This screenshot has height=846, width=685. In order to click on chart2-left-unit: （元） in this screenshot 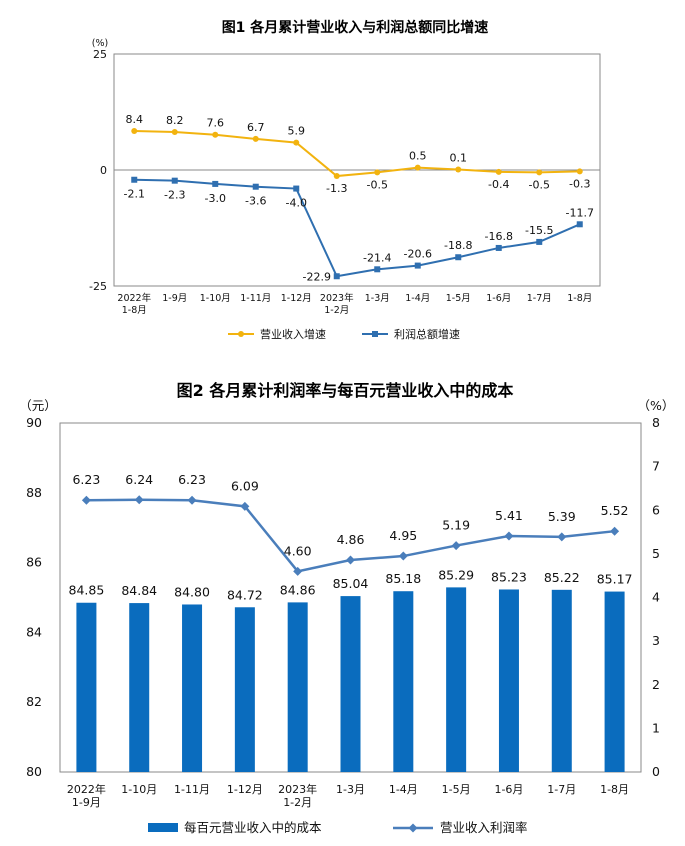, I will do `click(38, 405)`.